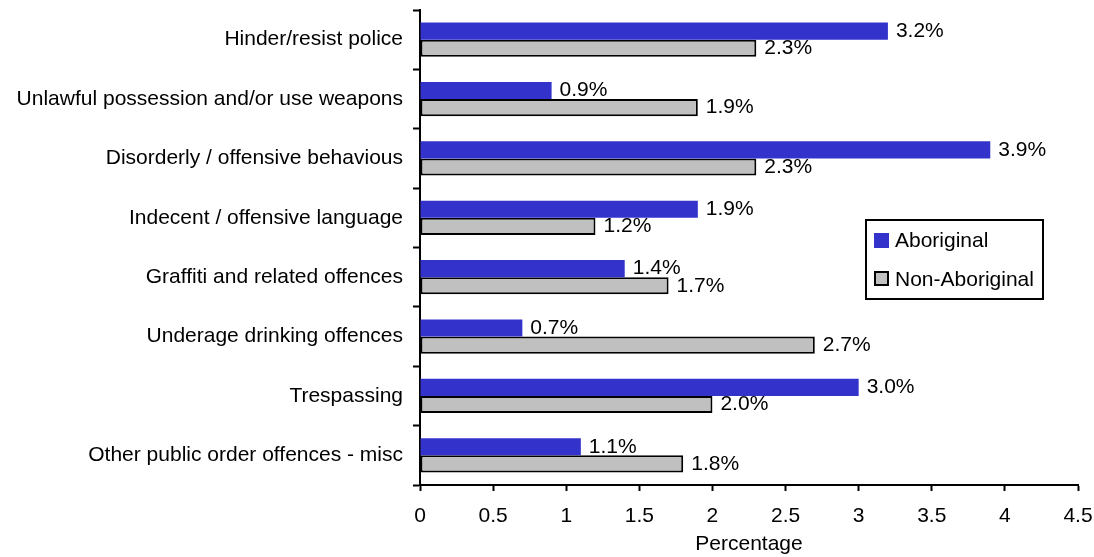  Describe the element at coordinates (313, 38) in the screenshot. I see `y-tick-label: Hinder/resist police` at that location.